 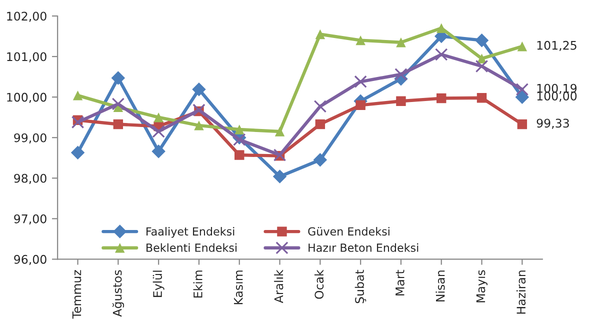 What do you see at coordinates (30, 179) in the screenshot?
I see `y-tick-label: 98,00` at bounding box center [30, 179].